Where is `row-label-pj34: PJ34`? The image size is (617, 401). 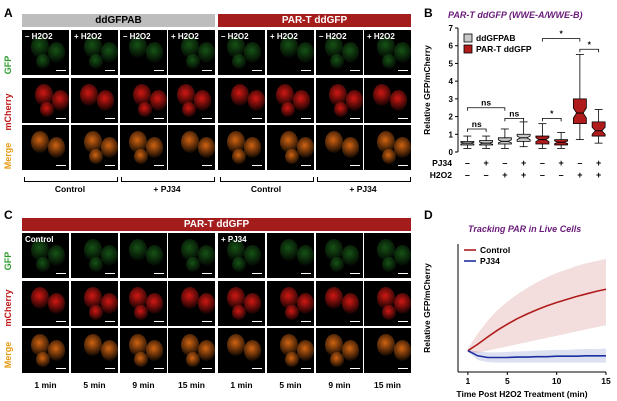 row-label-pj34: PJ34 is located at coordinates (442, 163).